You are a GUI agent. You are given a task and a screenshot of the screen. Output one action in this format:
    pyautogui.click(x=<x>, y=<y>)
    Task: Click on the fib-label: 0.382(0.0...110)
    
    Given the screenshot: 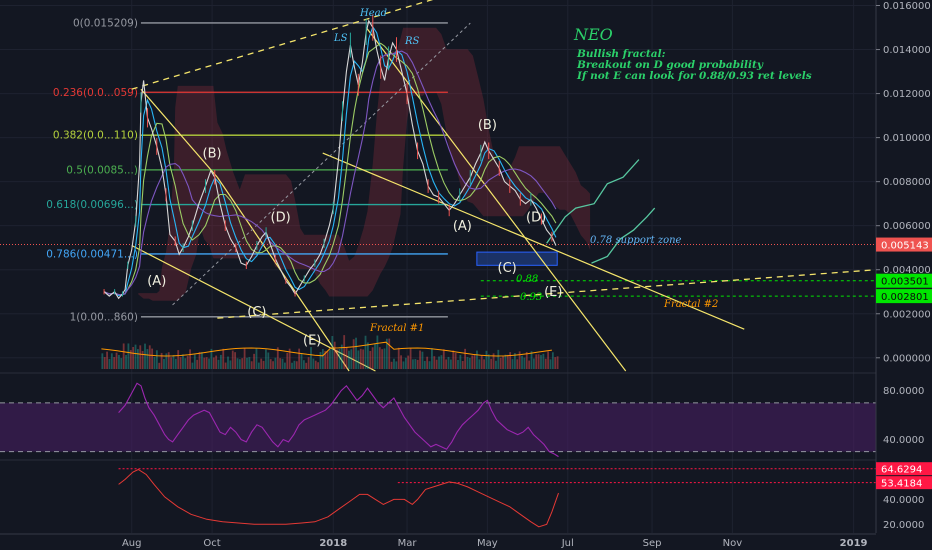 What is the action you would take?
    pyautogui.click(x=95, y=136)
    